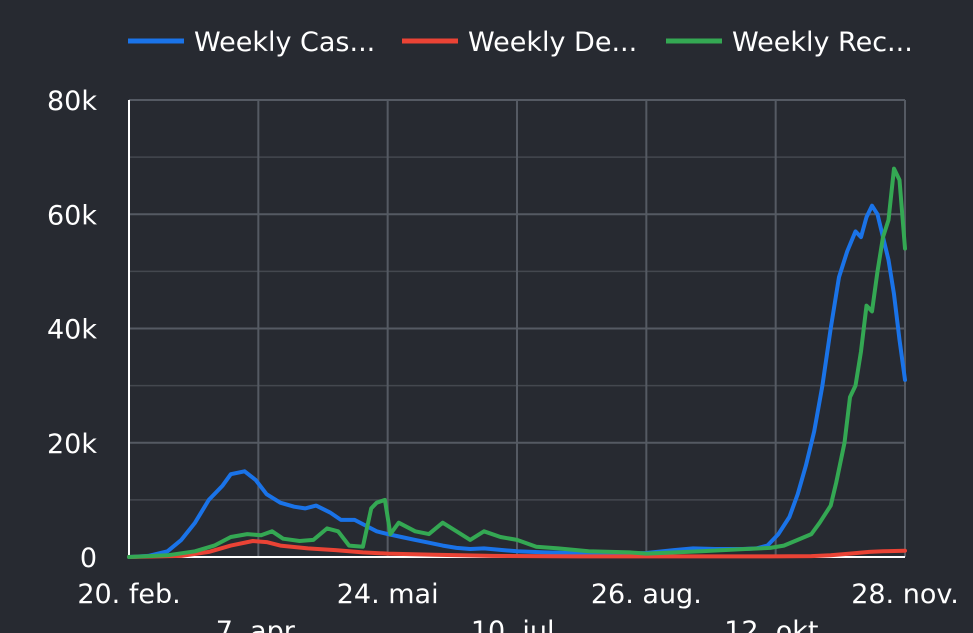 The image size is (973, 633). I want to click on y-tick-label: 80k, so click(72, 101).